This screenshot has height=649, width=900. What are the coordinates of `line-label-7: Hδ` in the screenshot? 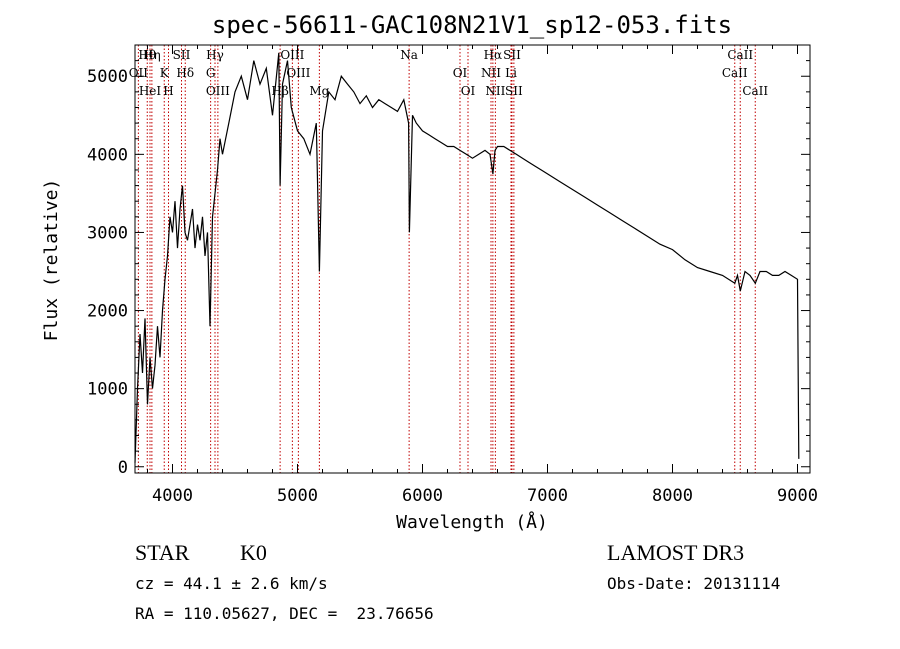 It's located at (185, 73).